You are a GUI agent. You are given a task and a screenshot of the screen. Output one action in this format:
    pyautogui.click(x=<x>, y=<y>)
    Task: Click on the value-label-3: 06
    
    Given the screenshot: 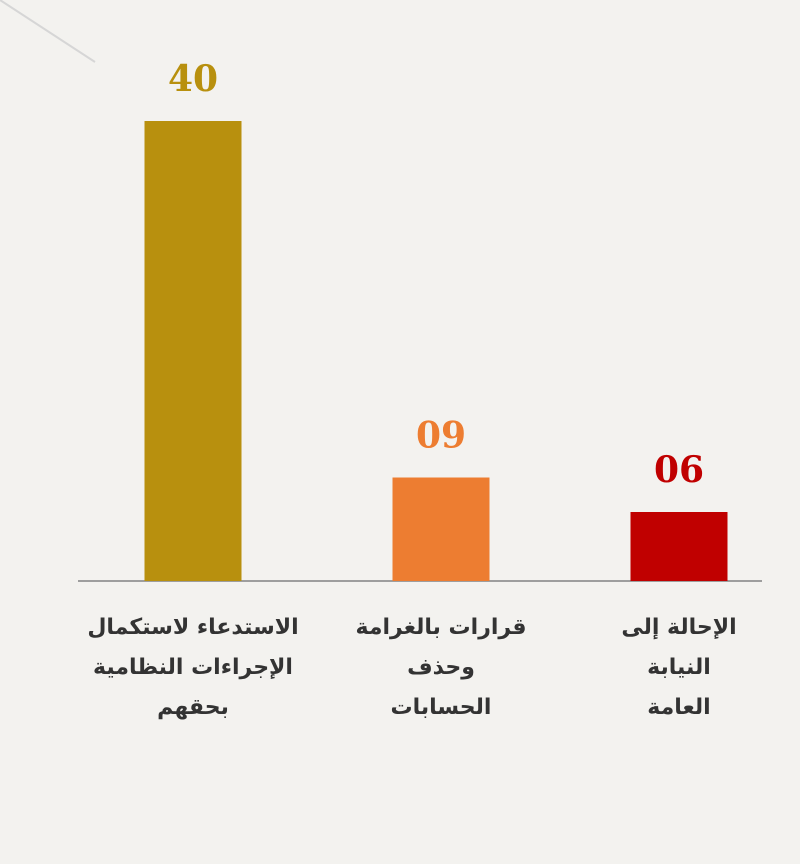 What is the action you would take?
    pyautogui.click(x=679, y=470)
    